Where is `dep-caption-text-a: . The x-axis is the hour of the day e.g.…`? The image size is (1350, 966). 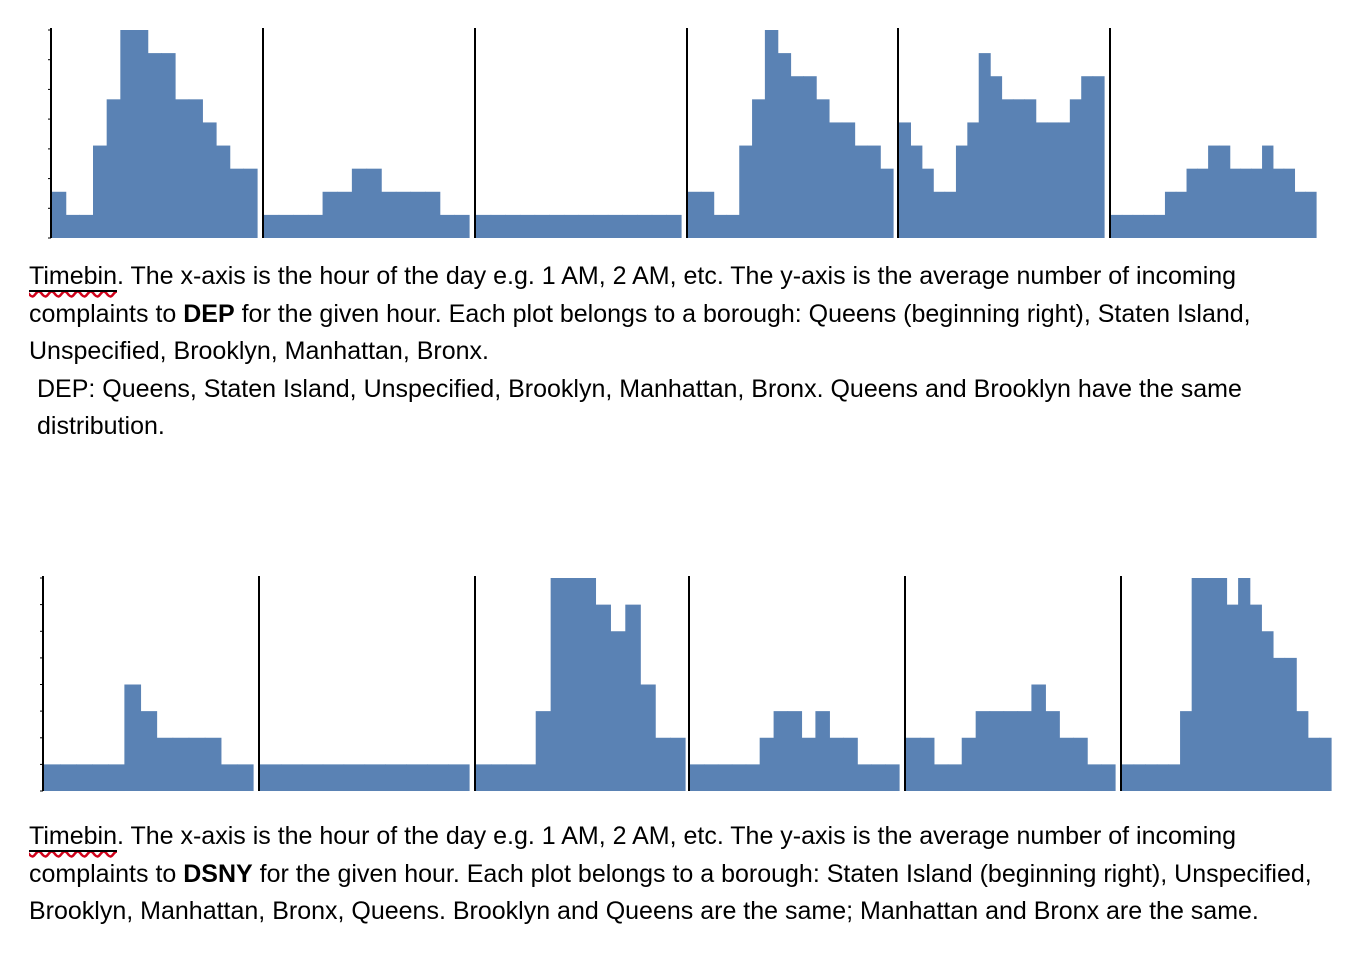 dep-caption-text-a: . The x-axis is the hour of the day e.g.… is located at coordinates (633, 295).